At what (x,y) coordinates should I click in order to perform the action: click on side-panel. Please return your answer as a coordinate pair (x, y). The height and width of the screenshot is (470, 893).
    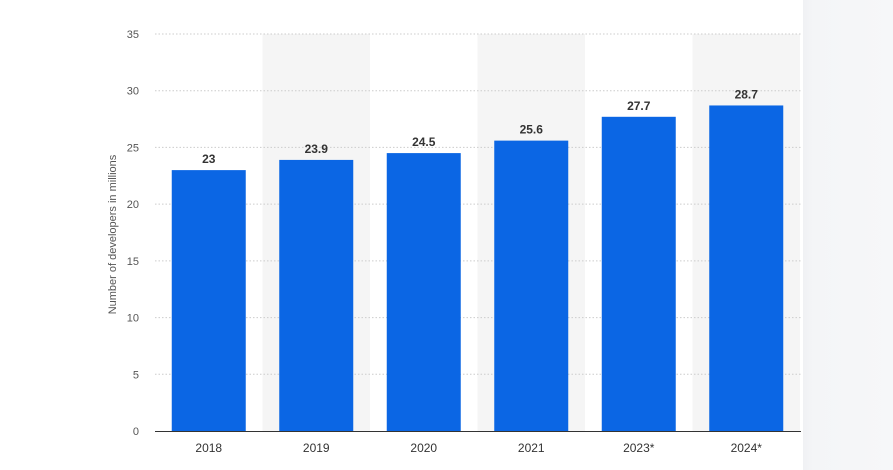
    Looking at the image, I should click on (848, 235).